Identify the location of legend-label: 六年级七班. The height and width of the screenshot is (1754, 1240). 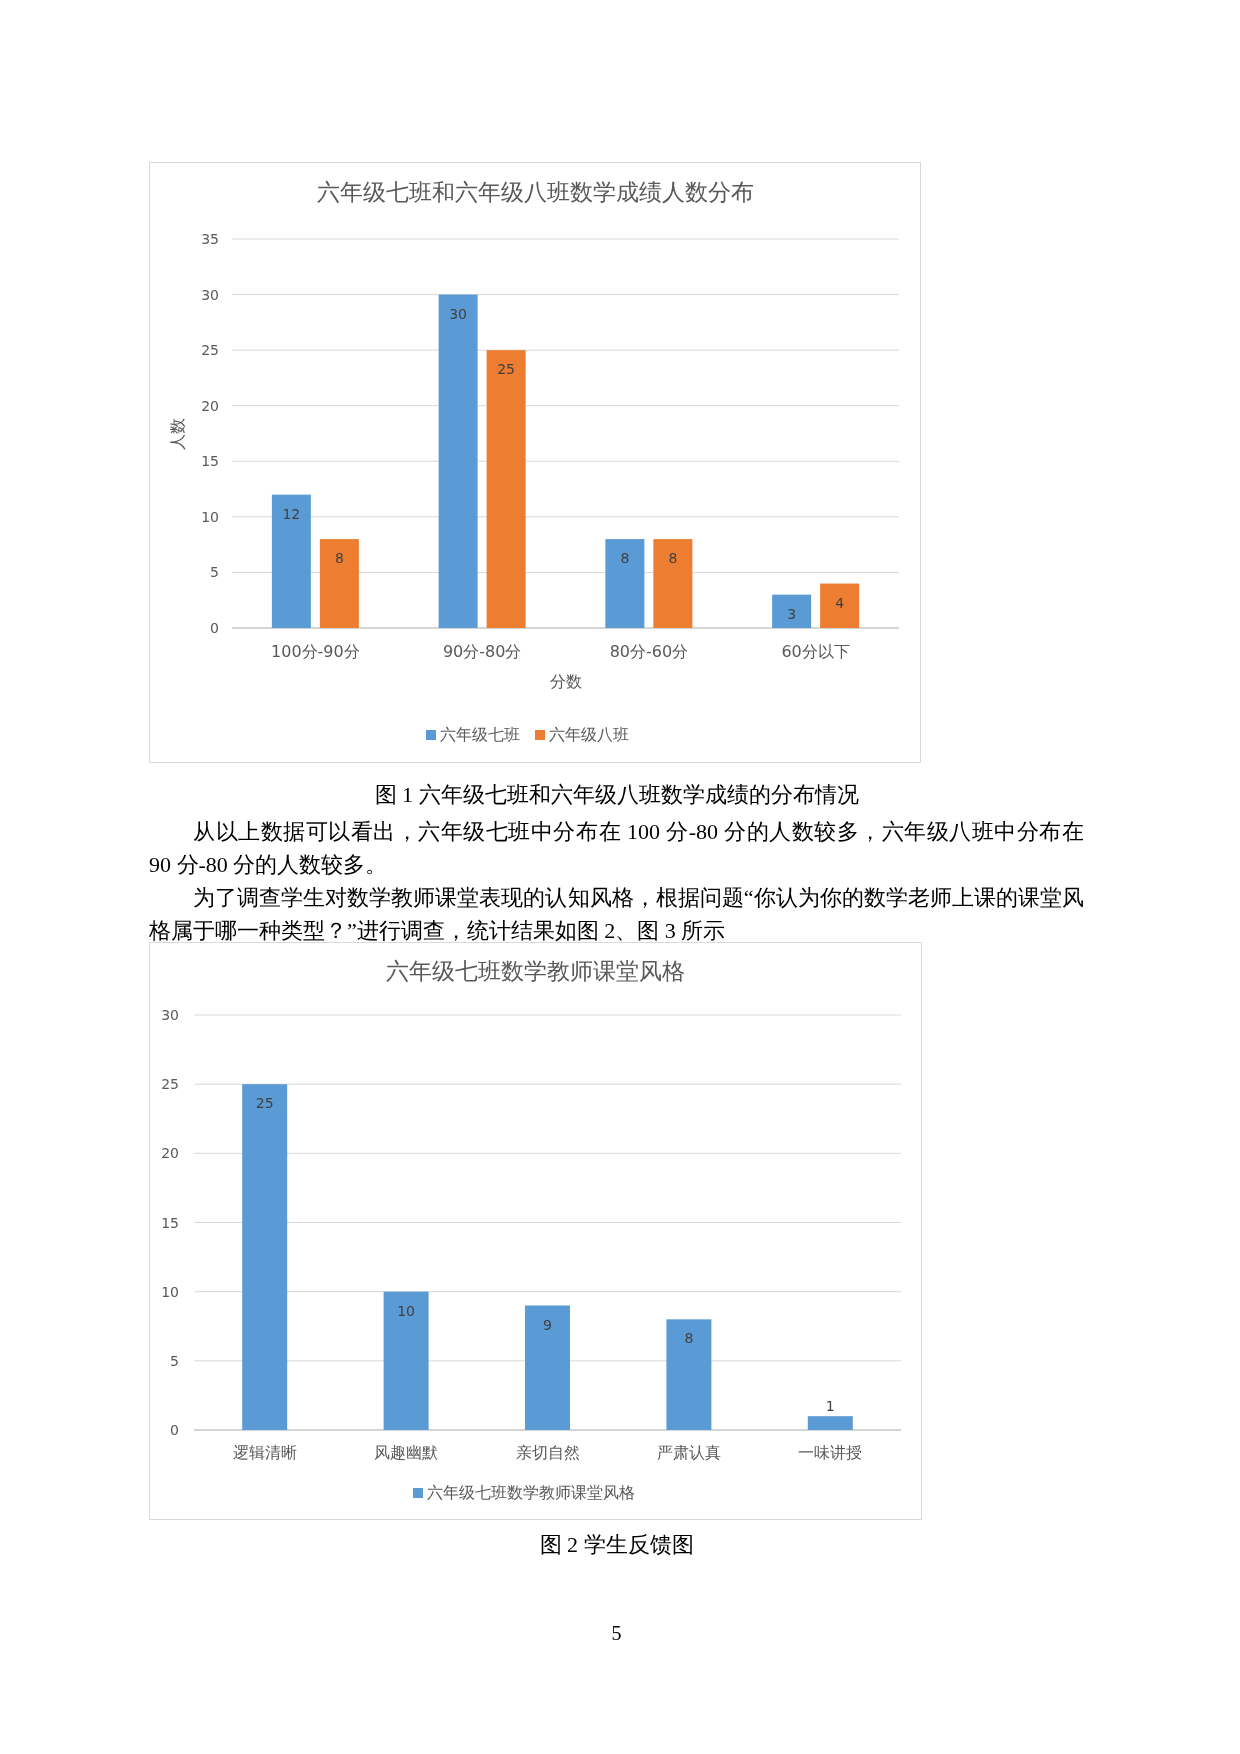
(480, 734).